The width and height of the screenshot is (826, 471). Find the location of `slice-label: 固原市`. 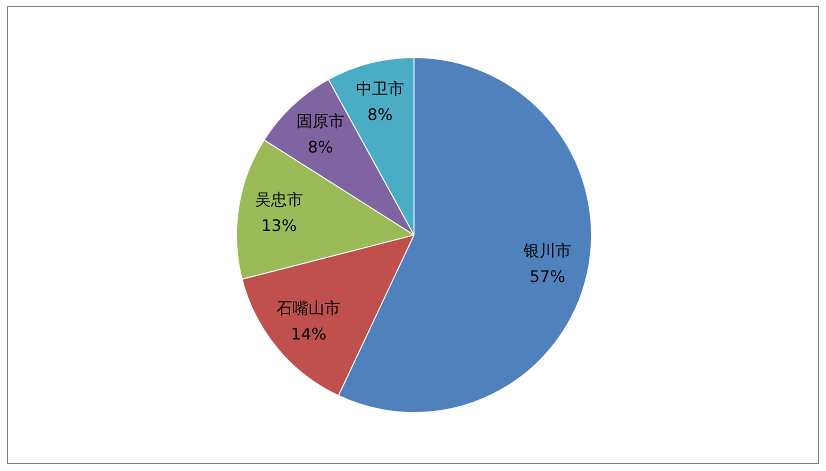

slice-label: 固原市 is located at coordinates (320, 121).